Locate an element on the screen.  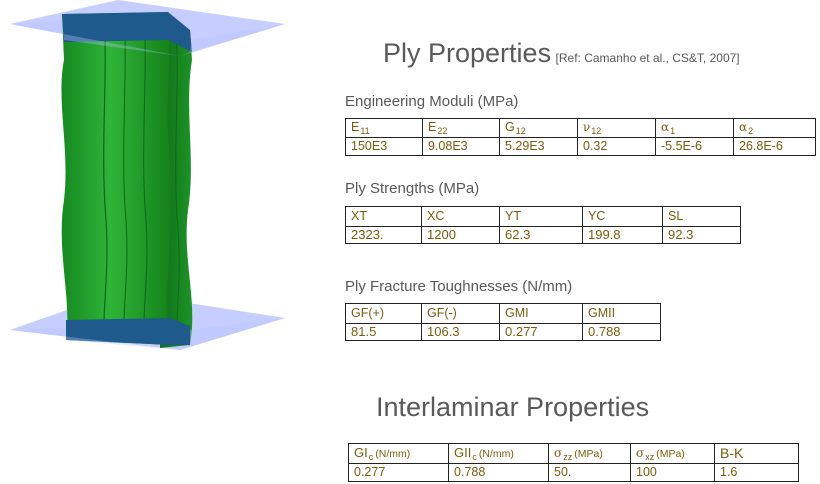
value-cell: 9.08E3 is located at coordinates (461, 146).